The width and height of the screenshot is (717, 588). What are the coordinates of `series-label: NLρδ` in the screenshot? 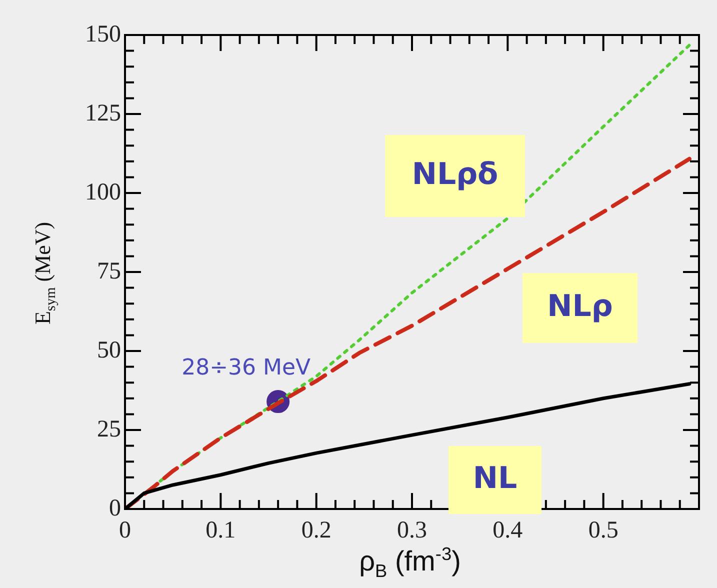 It's located at (455, 174).